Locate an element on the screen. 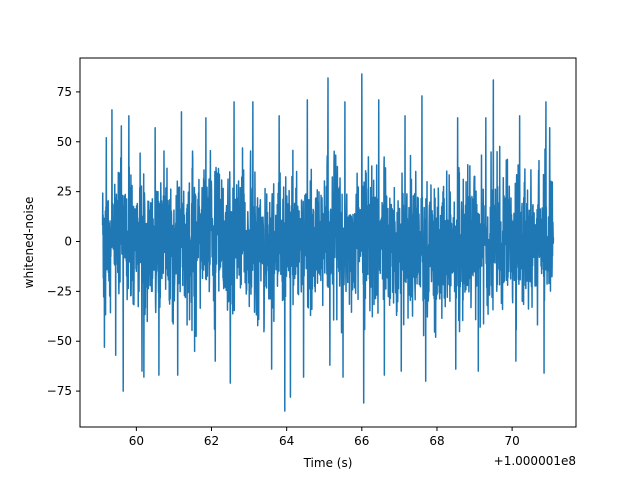 The image size is (640, 484). y-axis-label: whitened-noise is located at coordinates (29, 243).